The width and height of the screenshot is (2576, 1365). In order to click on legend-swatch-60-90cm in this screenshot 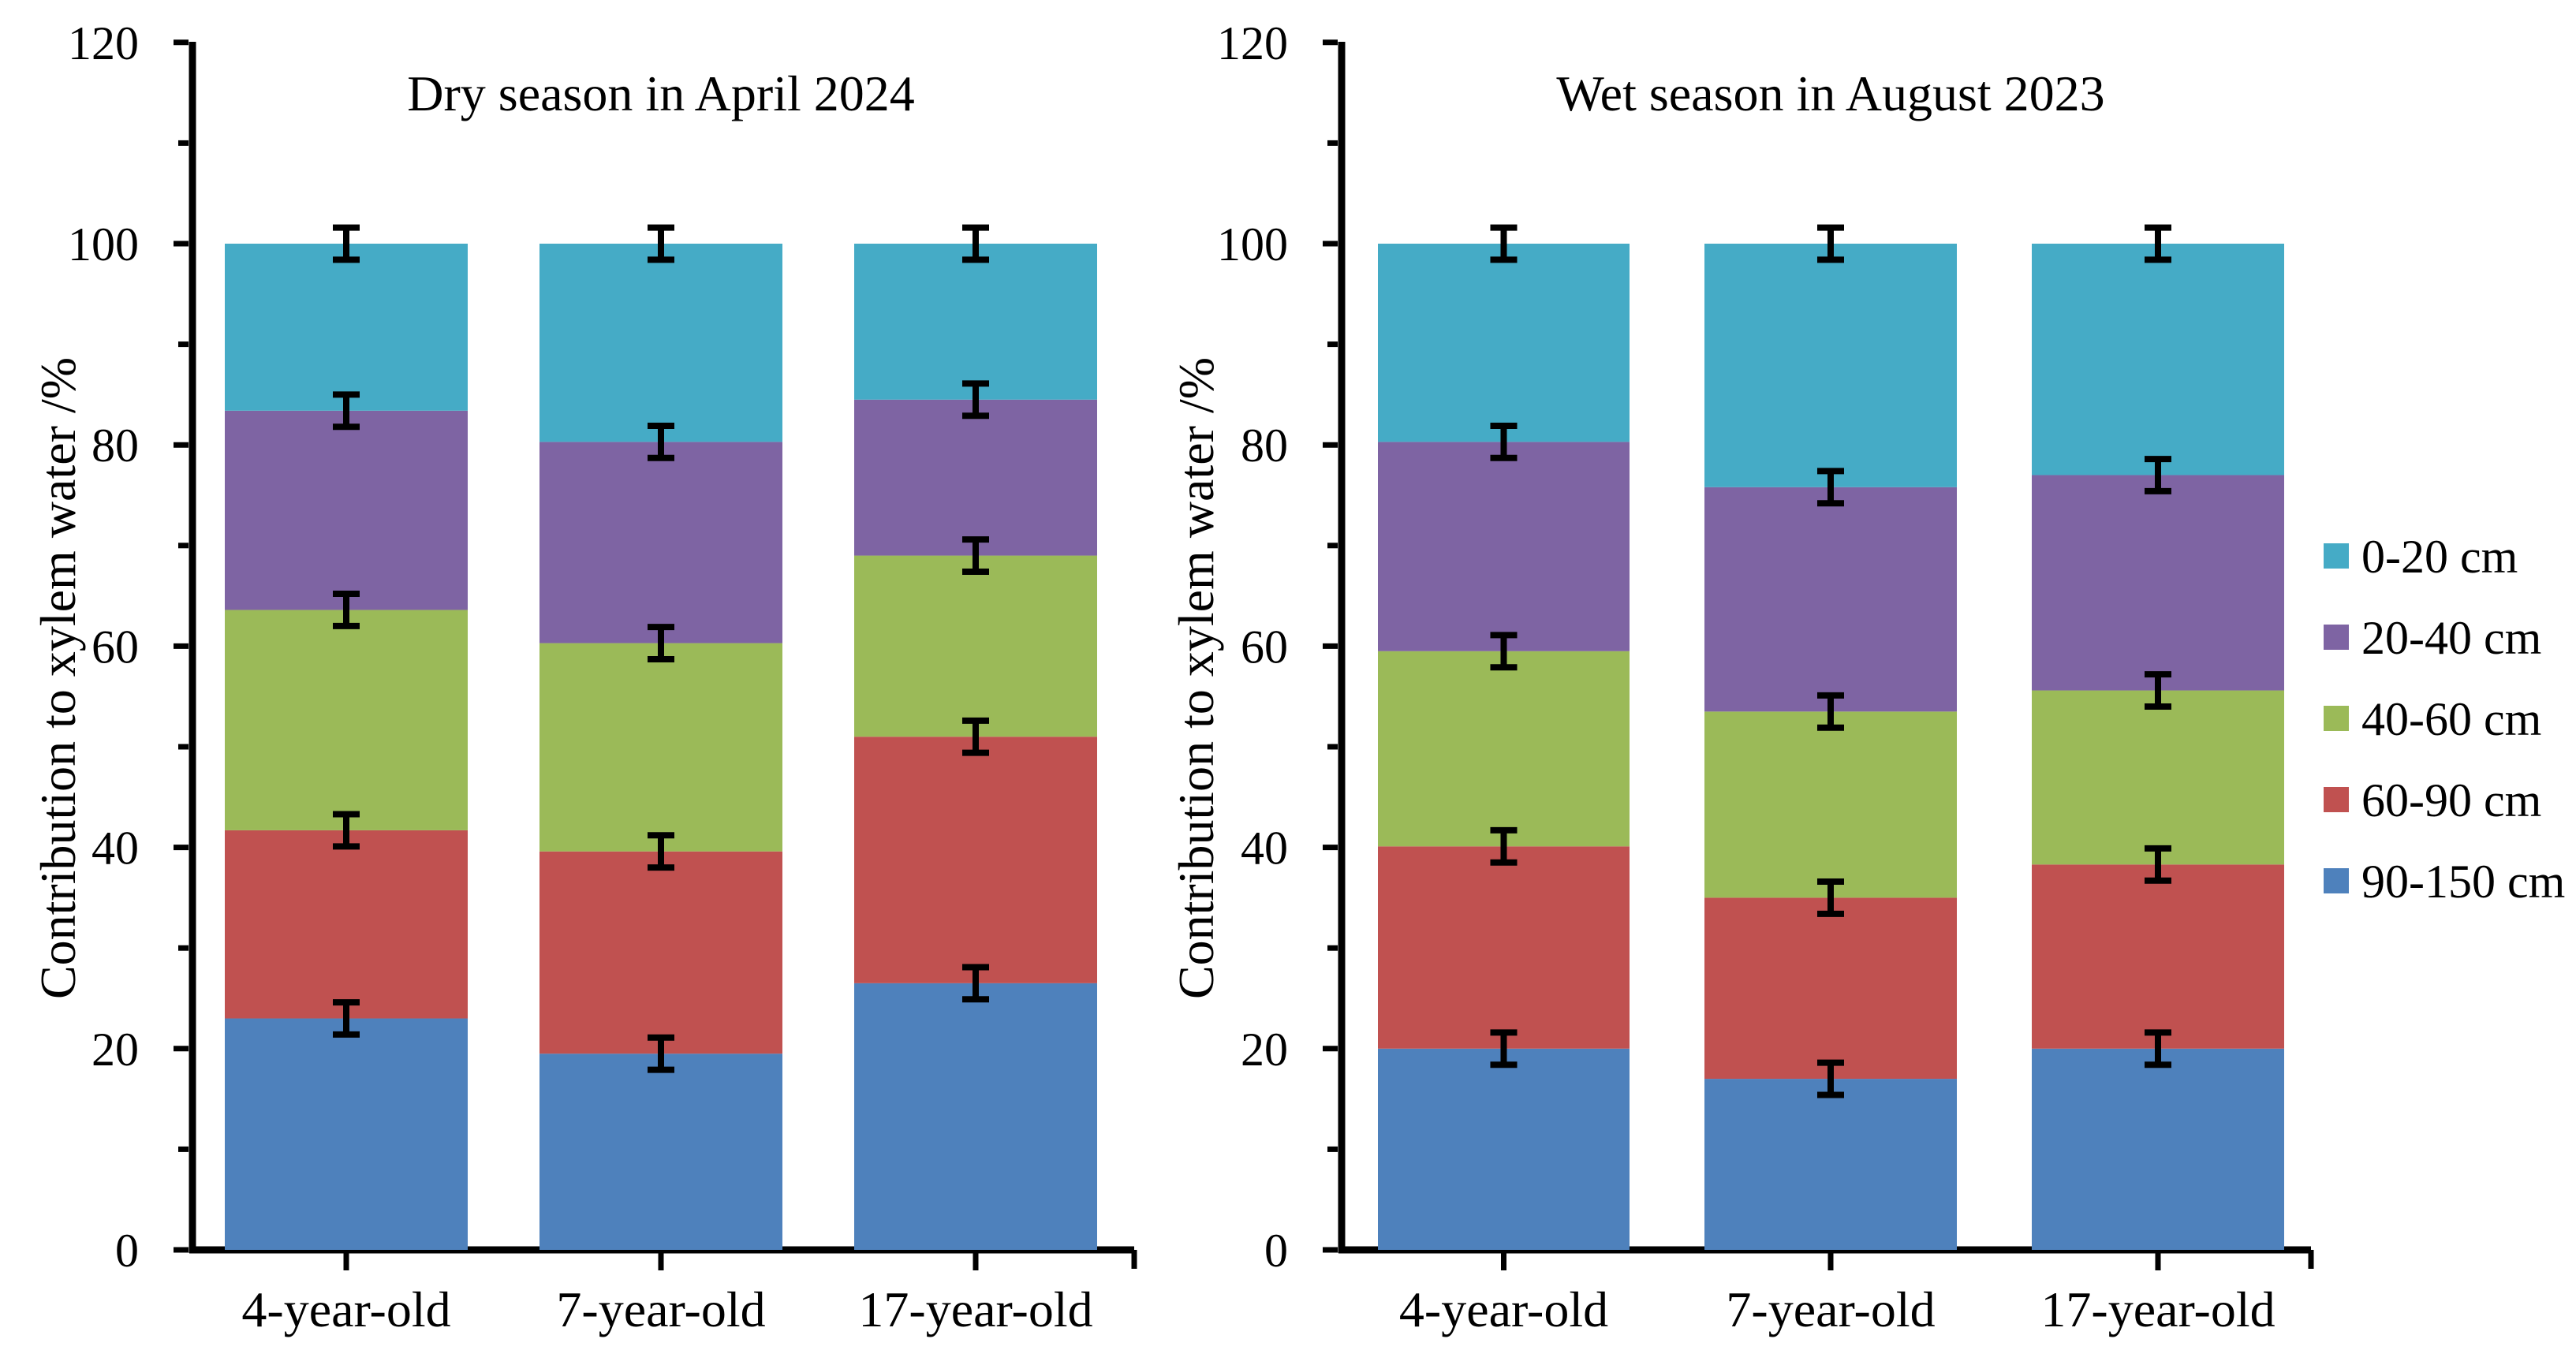, I will do `click(2336, 799)`.